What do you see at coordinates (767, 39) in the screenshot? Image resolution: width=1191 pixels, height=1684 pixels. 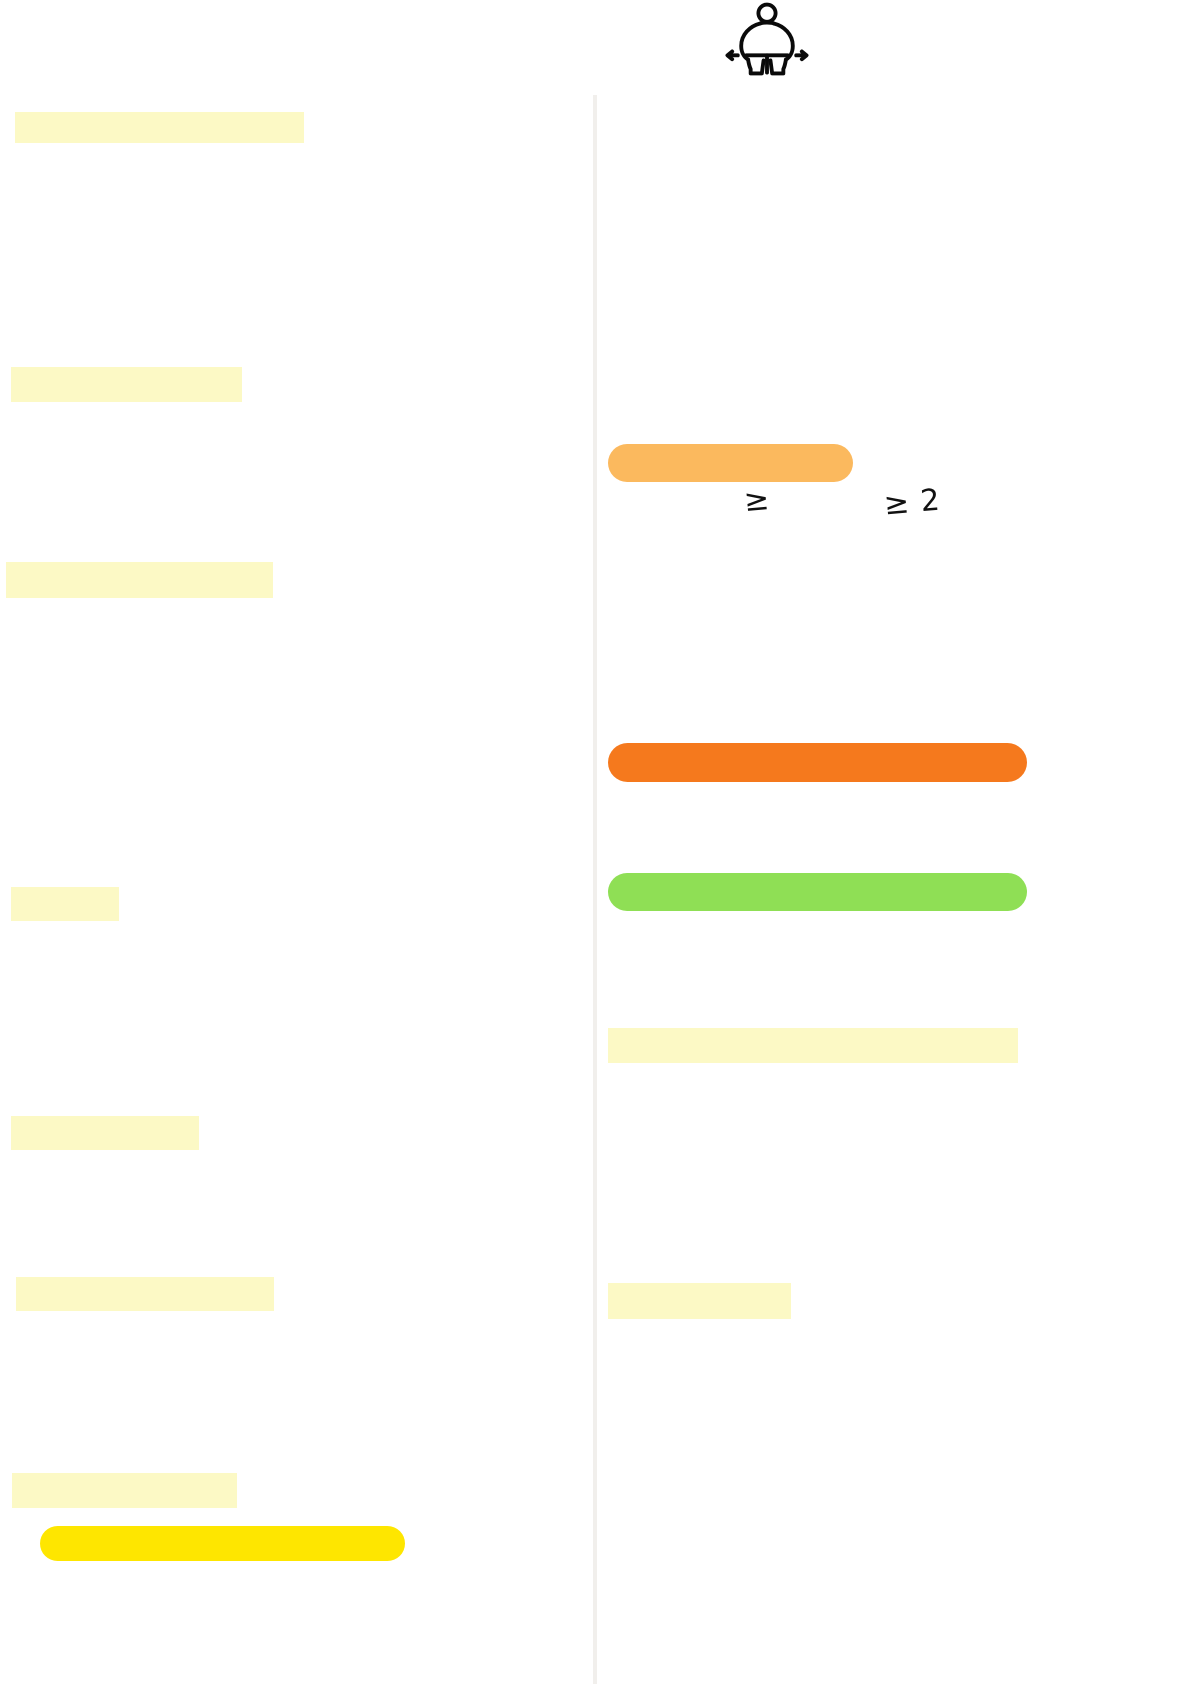 I see `person-icon-svg` at bounding box center [767, 39].